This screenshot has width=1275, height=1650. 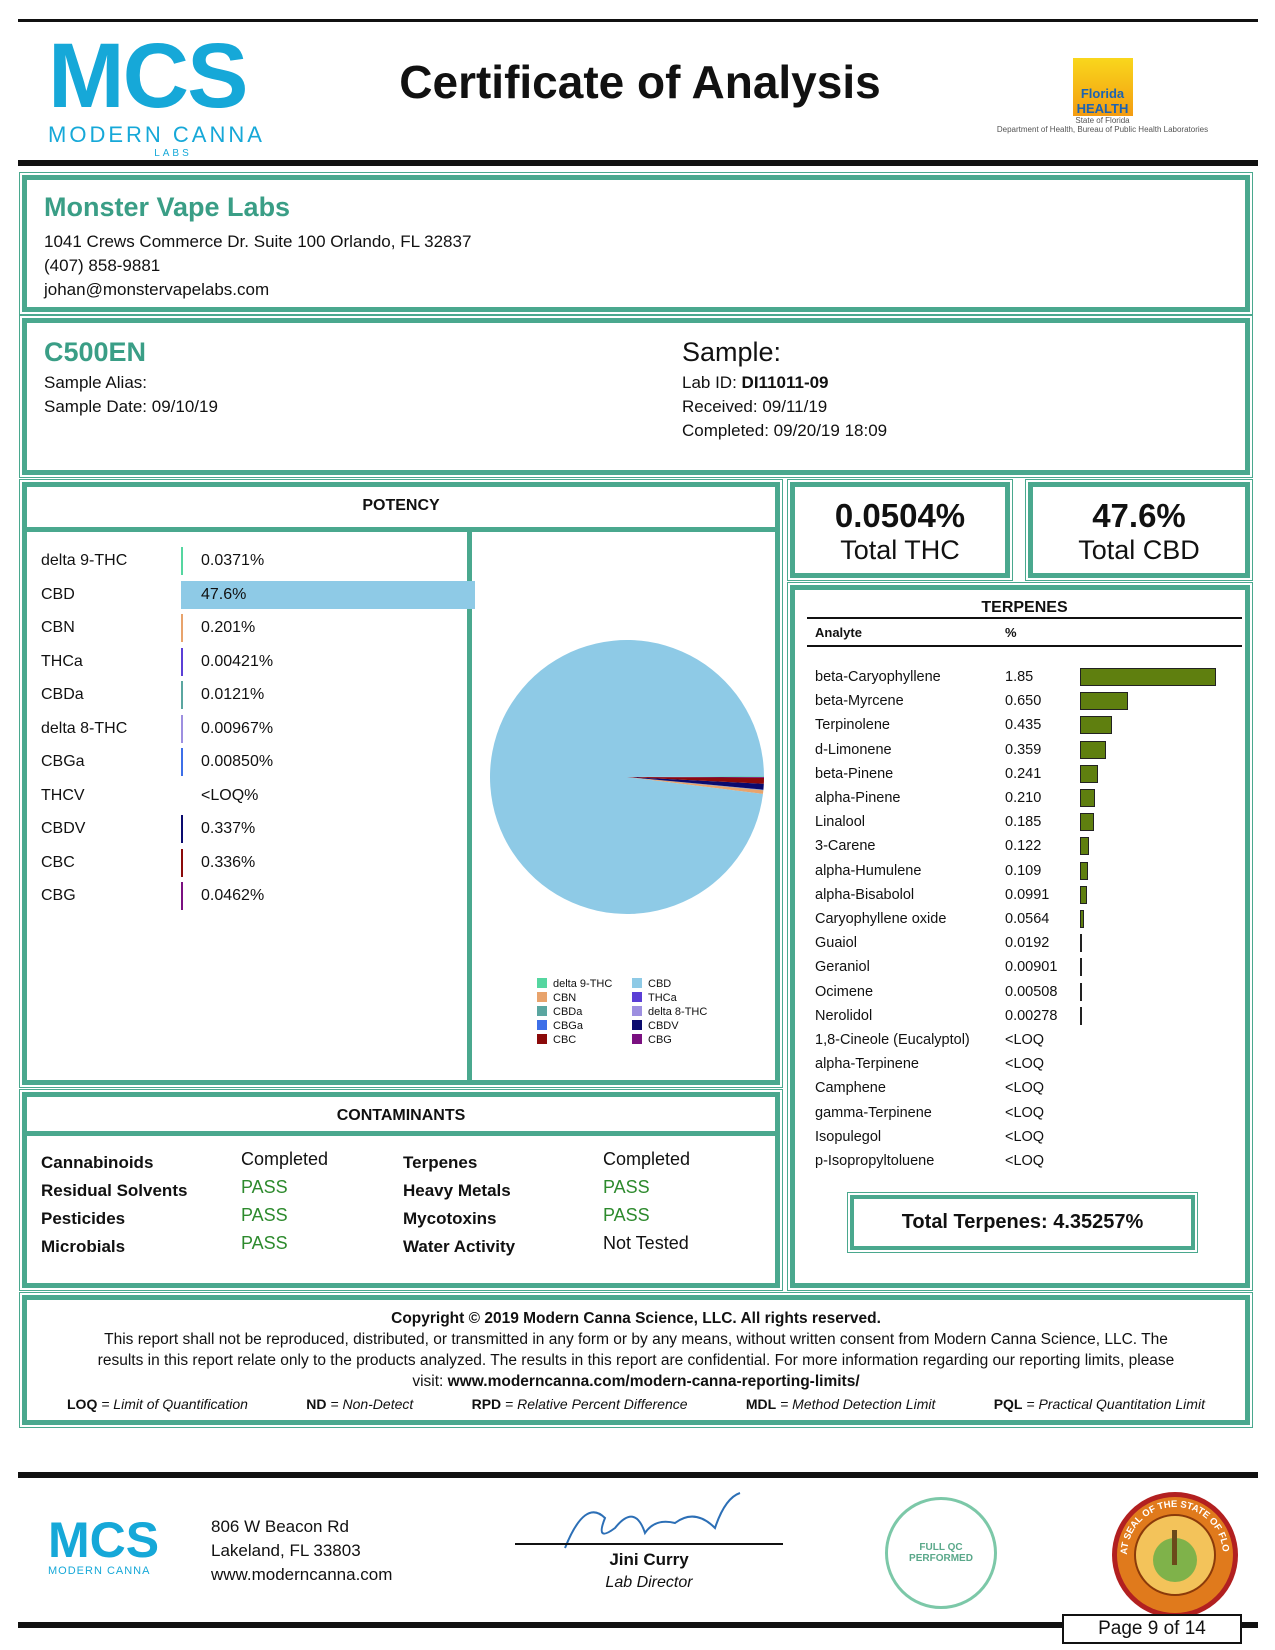 I want to click on analyte-value: 0.0462%, so click(x=233, y=895).